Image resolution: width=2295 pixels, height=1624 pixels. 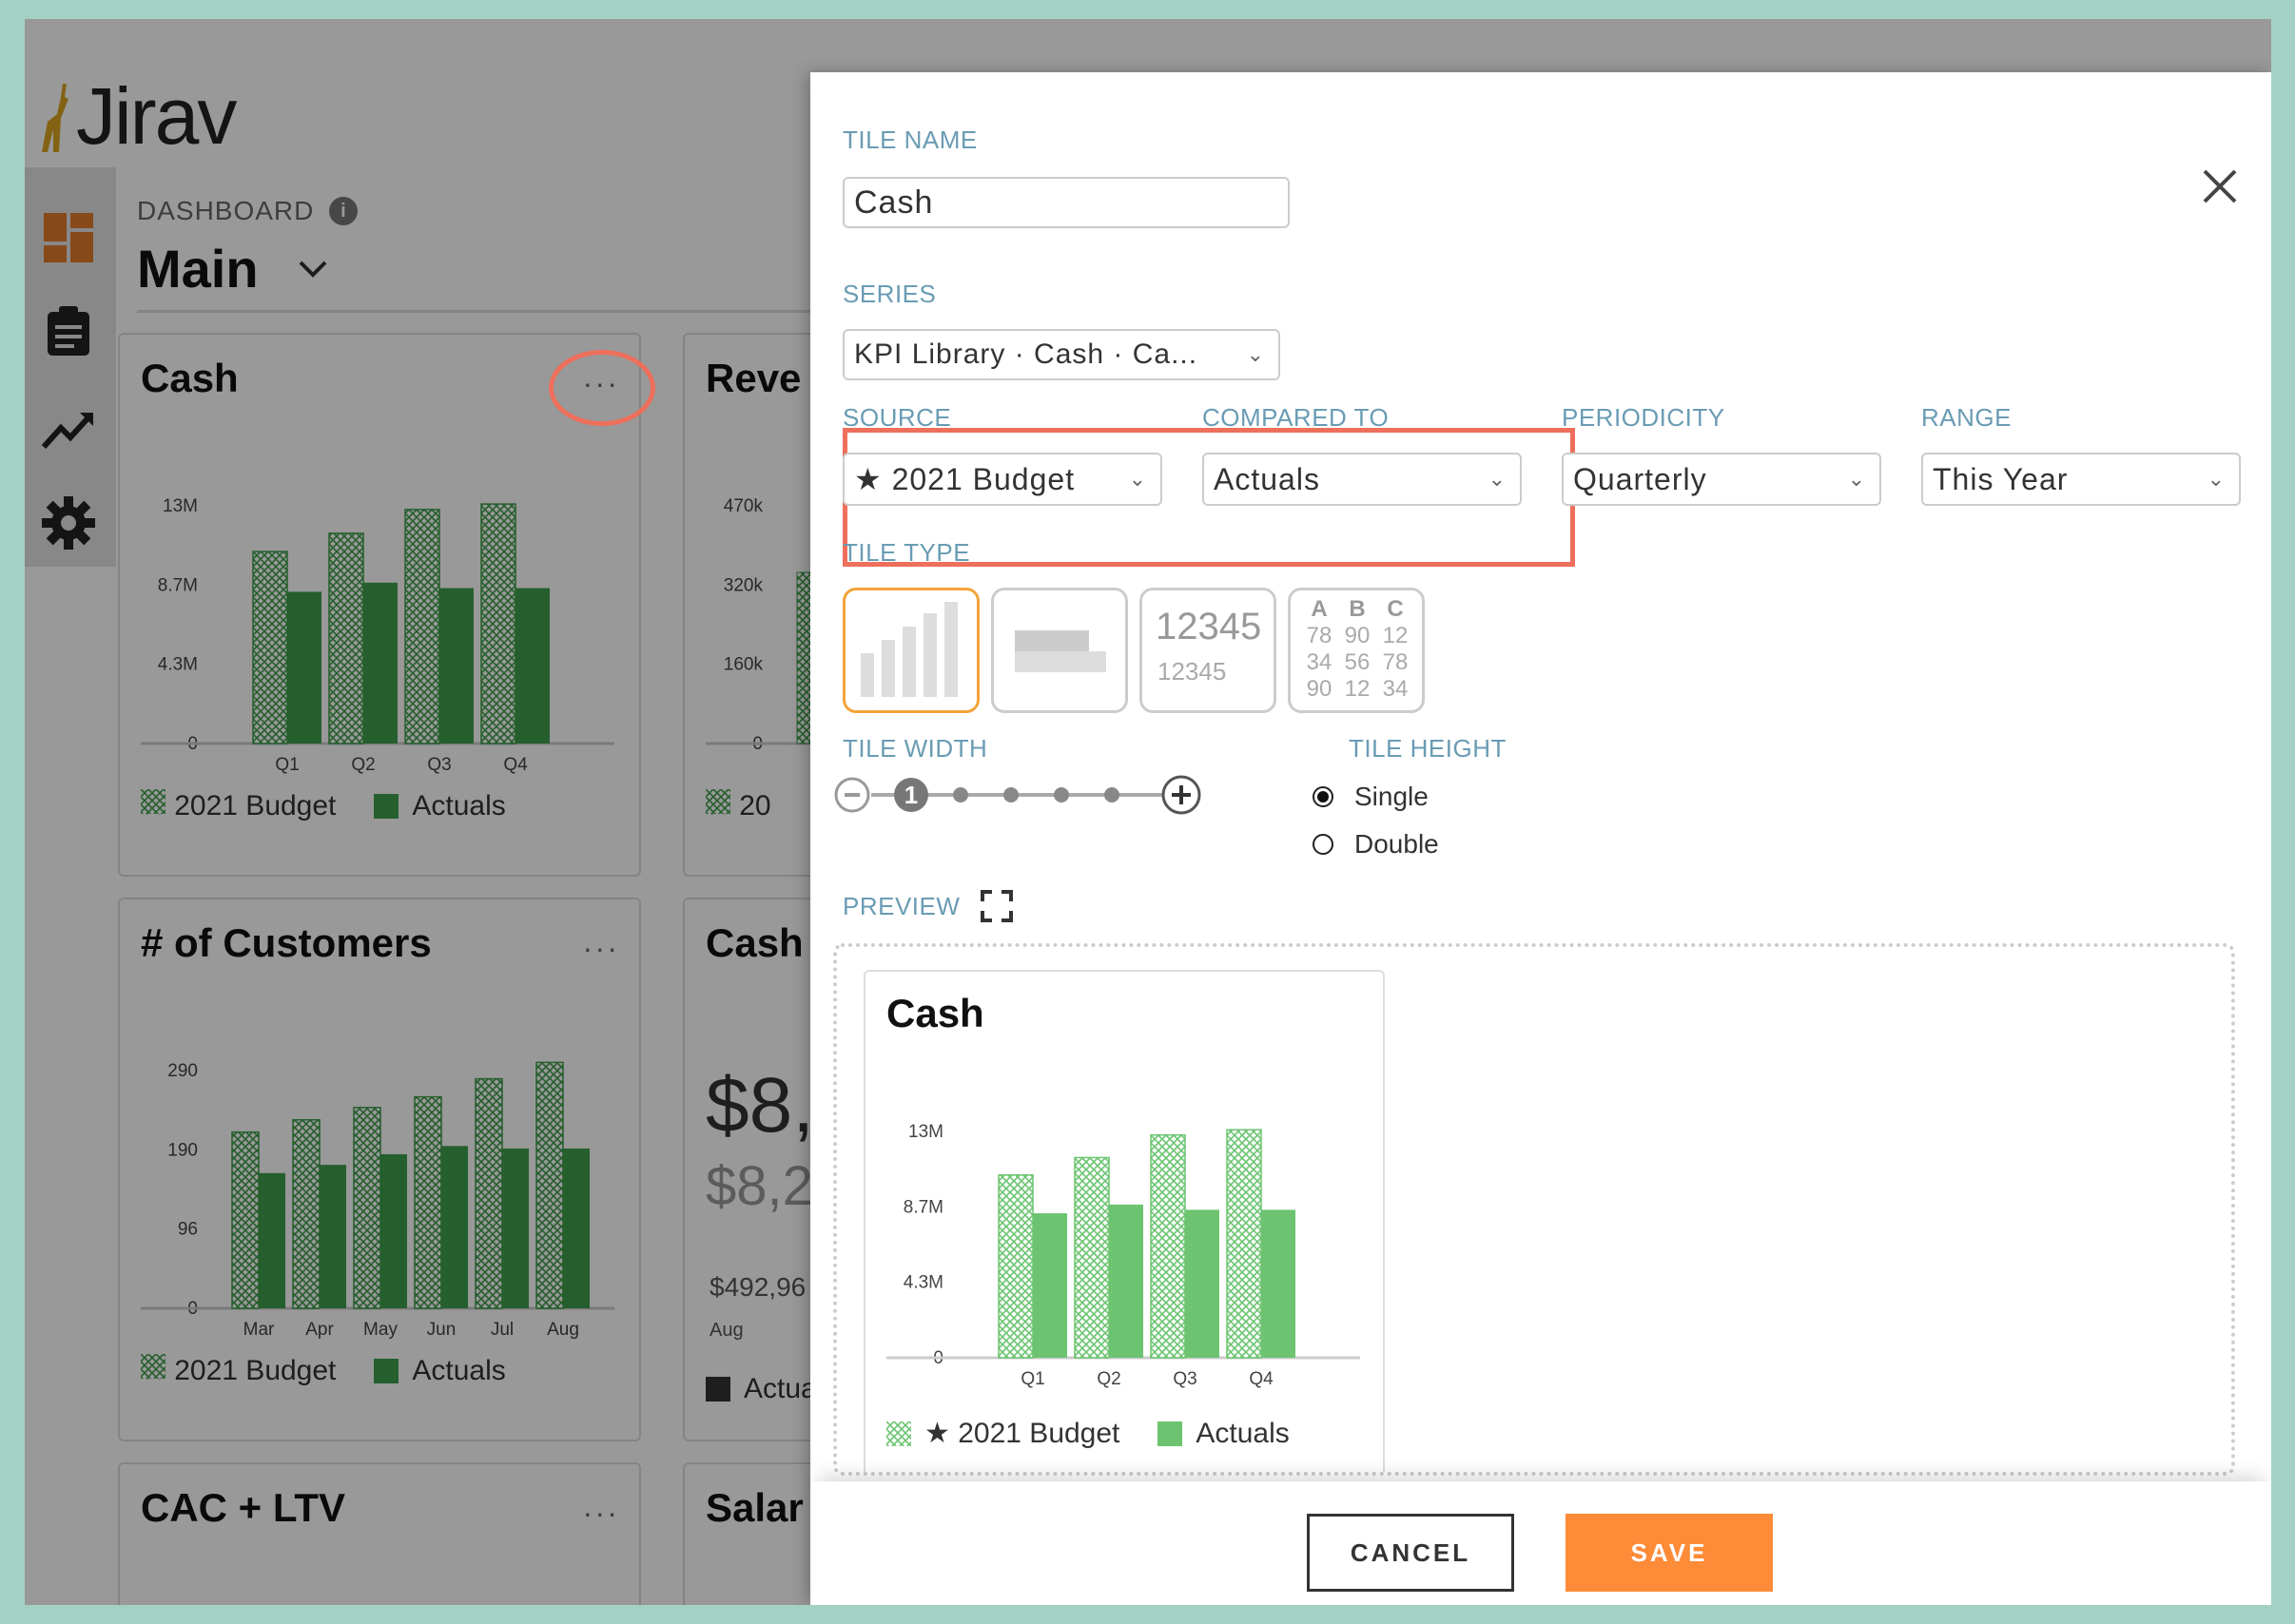 I want to click on trend-chart-icon, so click(x=68, y=431).